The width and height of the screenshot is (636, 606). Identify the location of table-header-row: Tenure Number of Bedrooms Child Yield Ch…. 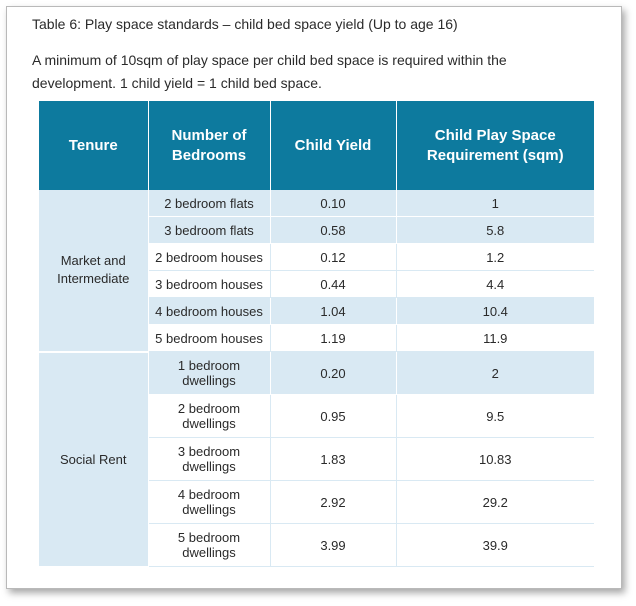
(316, 145).